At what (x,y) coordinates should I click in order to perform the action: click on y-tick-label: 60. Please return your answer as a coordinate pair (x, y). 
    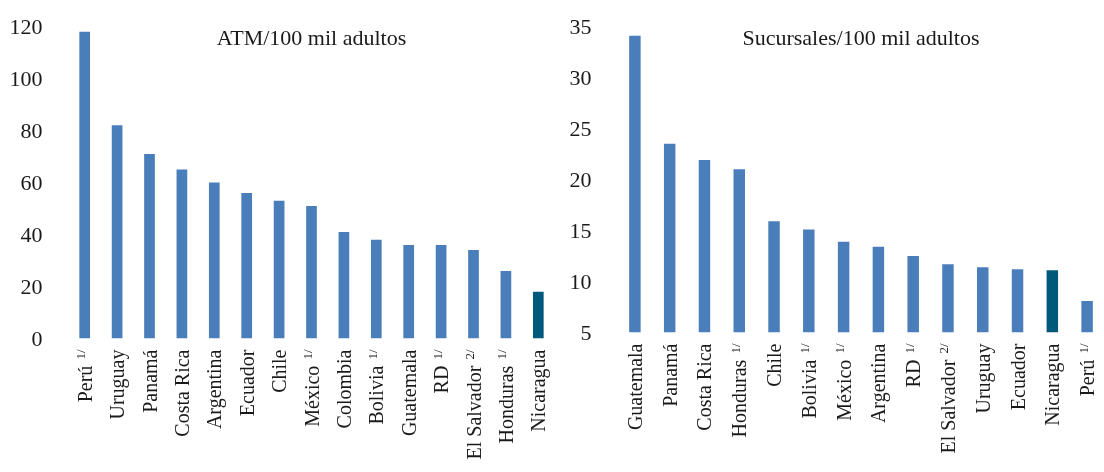
    Looking at the image, I should click on (31, 182).